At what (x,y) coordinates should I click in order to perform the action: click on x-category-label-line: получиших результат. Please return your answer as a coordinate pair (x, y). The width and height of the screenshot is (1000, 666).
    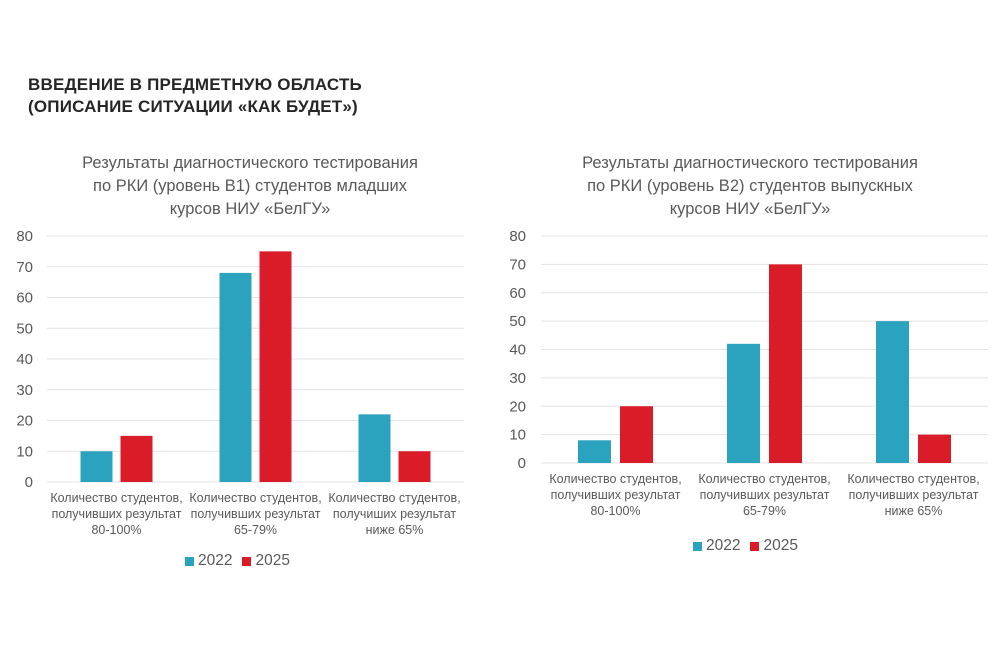
    Looking at the image, I should click on (394, 514).